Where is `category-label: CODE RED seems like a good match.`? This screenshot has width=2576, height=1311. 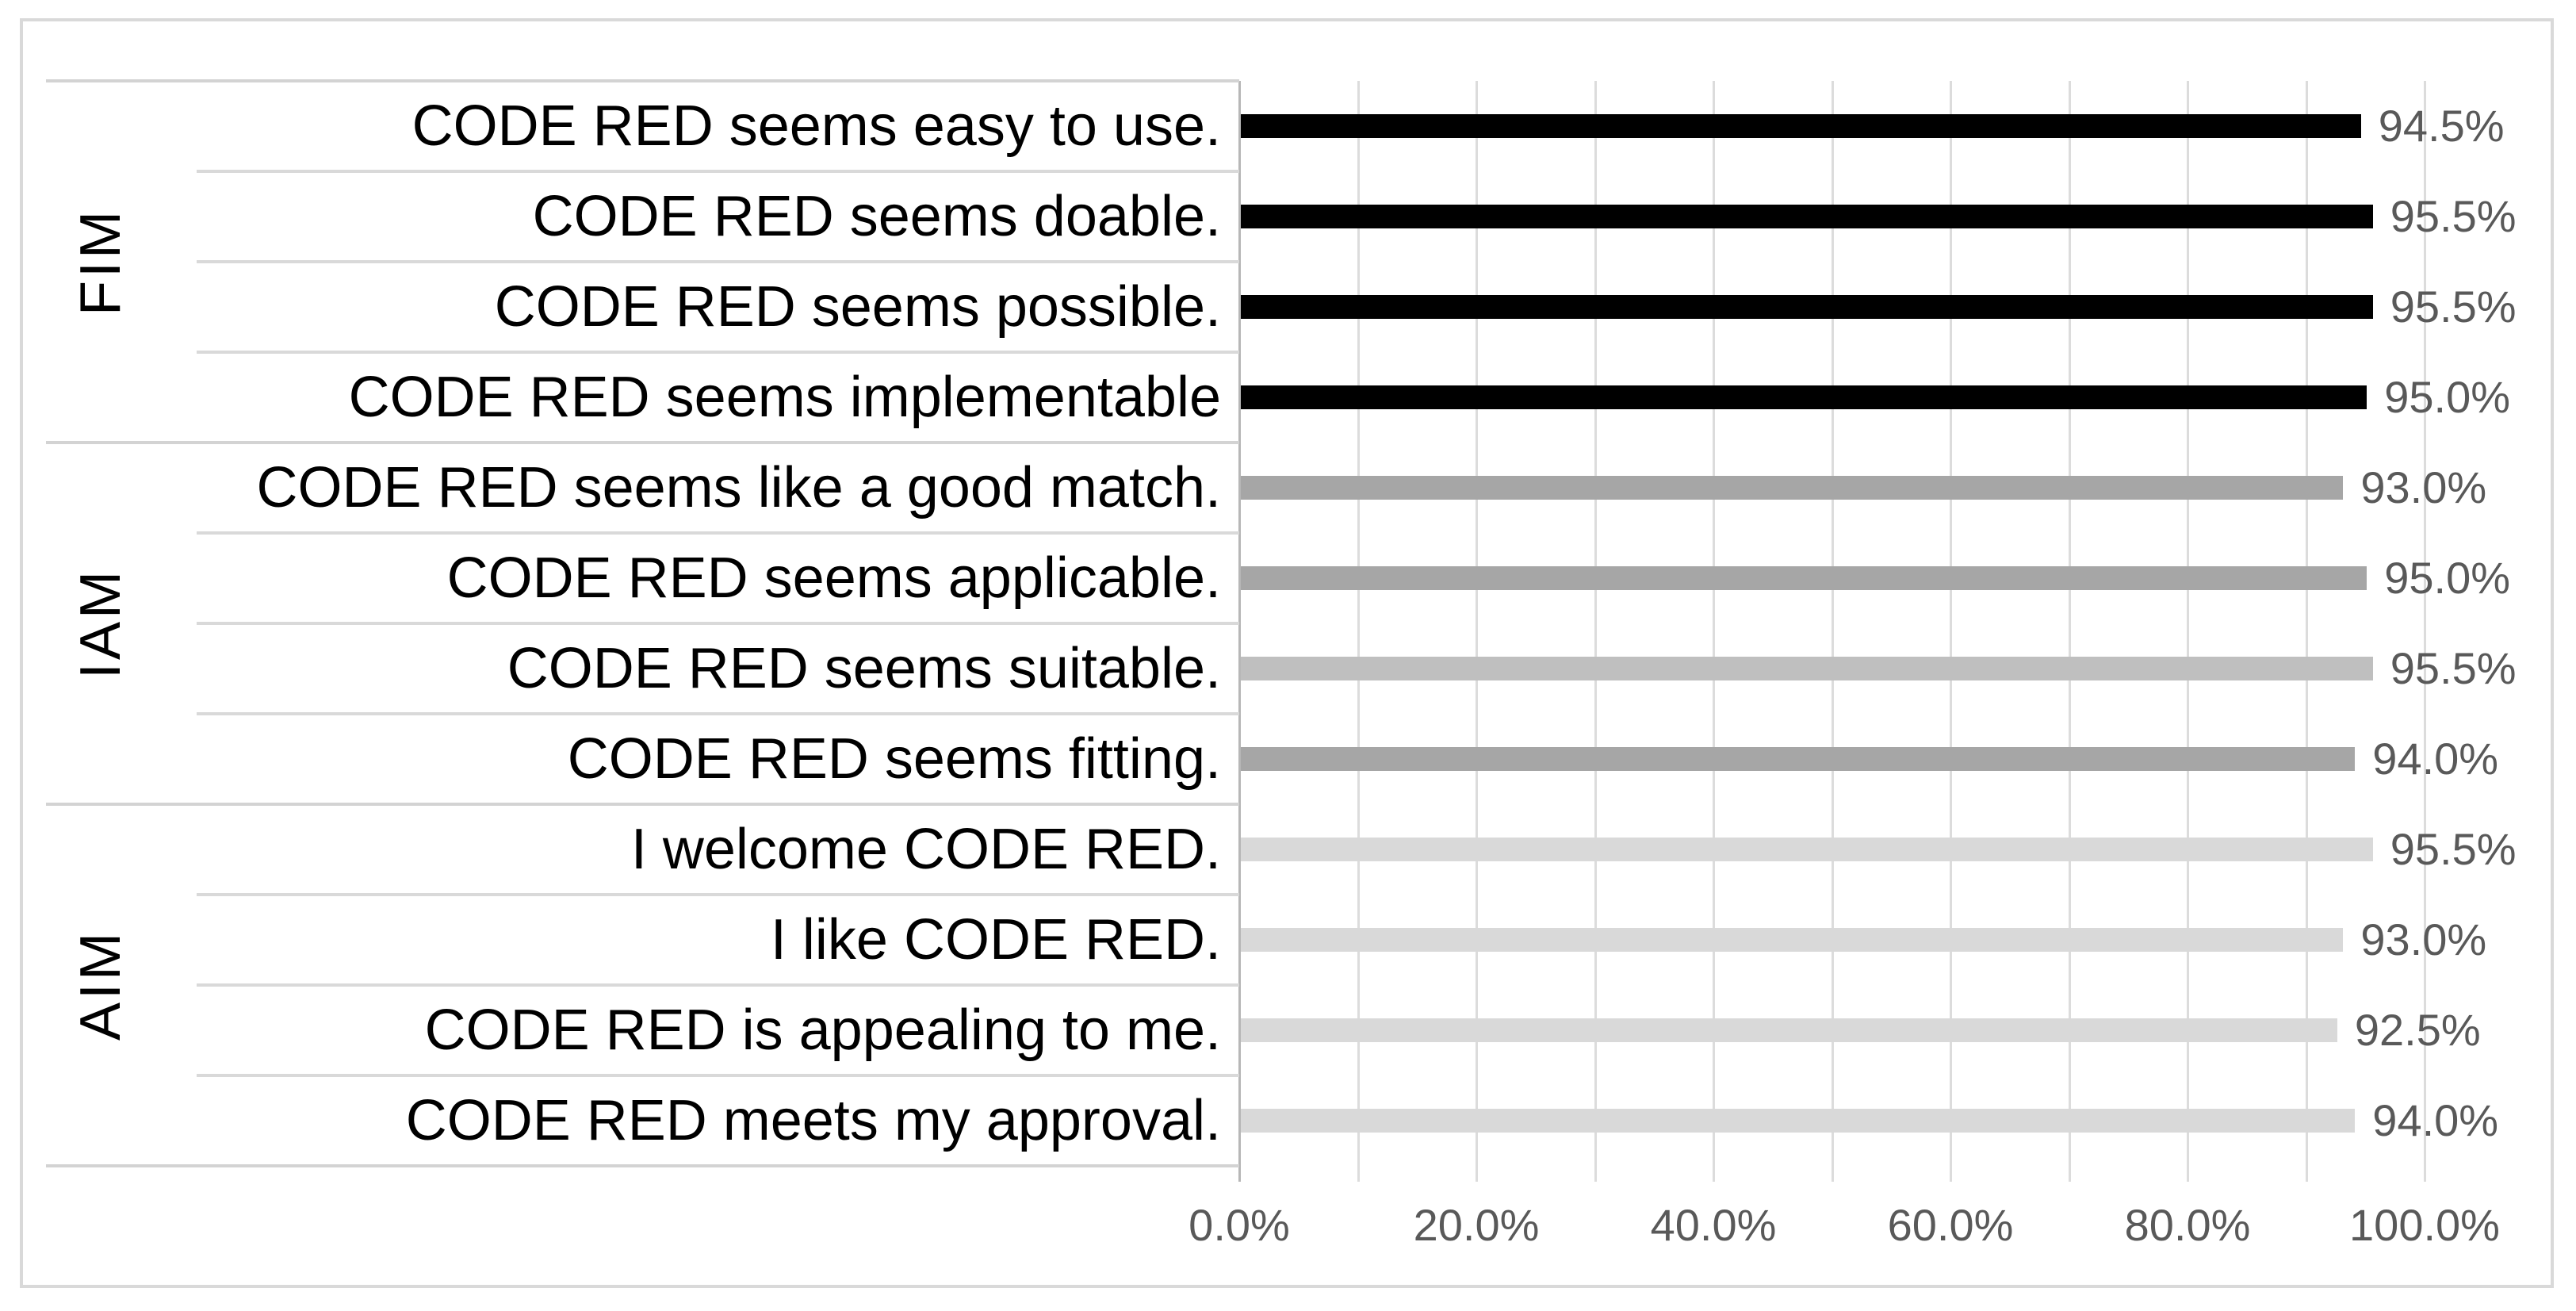 category-label: CODE RED seems like a good match. is located at coordinates (738, 487).